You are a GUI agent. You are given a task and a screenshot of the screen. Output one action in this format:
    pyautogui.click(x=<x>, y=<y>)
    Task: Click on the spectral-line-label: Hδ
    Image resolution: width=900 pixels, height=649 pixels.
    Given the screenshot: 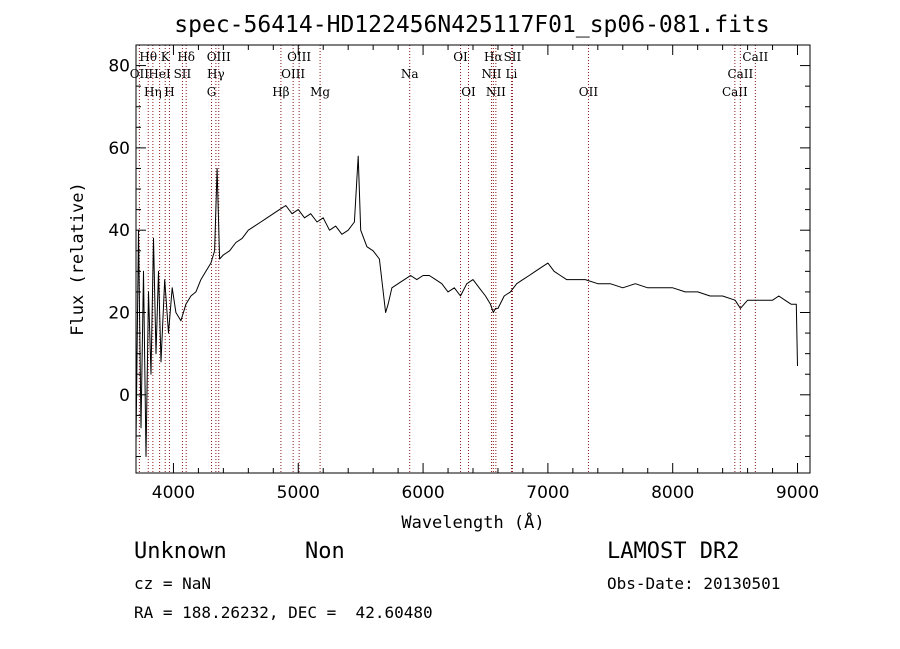 What is the action you would take?
    pyautogui.click(x=186, y=57)
    